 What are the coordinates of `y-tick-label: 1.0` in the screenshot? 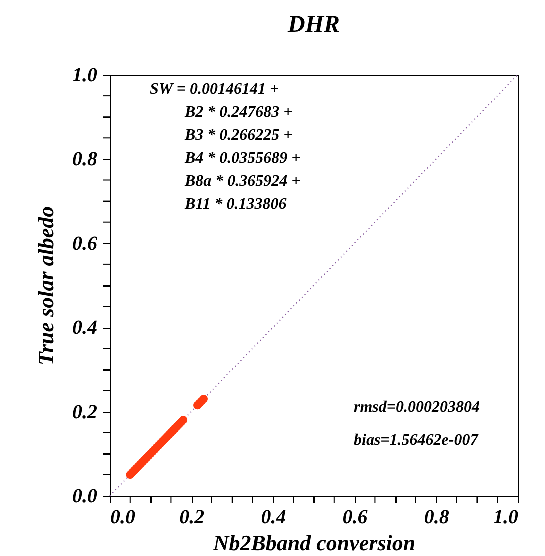 It's located at (85, 75).